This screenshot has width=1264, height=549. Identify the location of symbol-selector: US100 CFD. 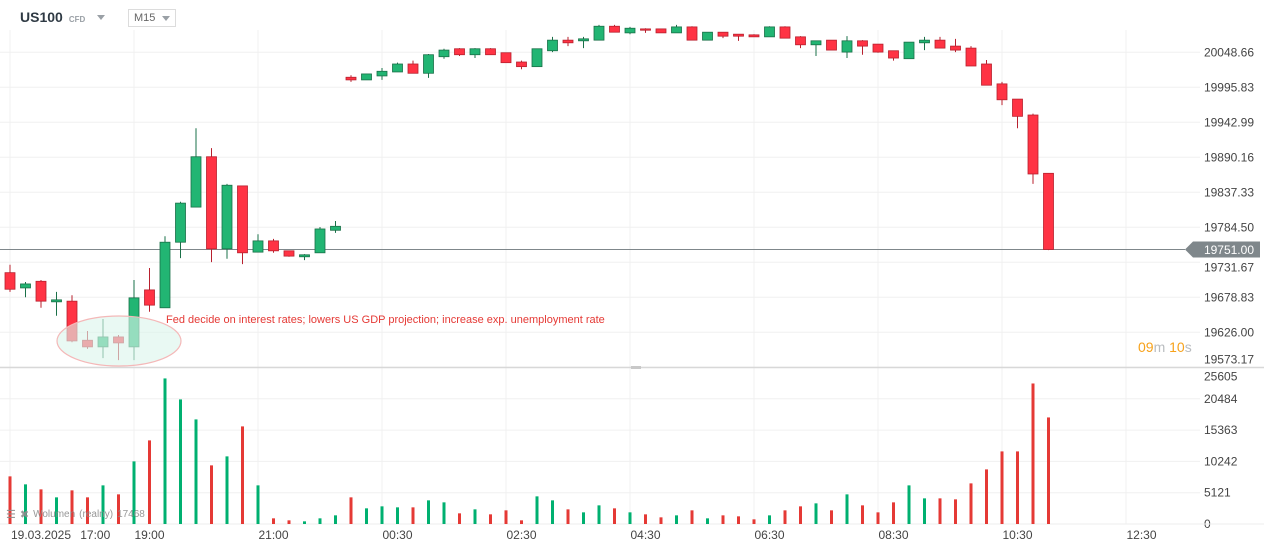
(63, 17).